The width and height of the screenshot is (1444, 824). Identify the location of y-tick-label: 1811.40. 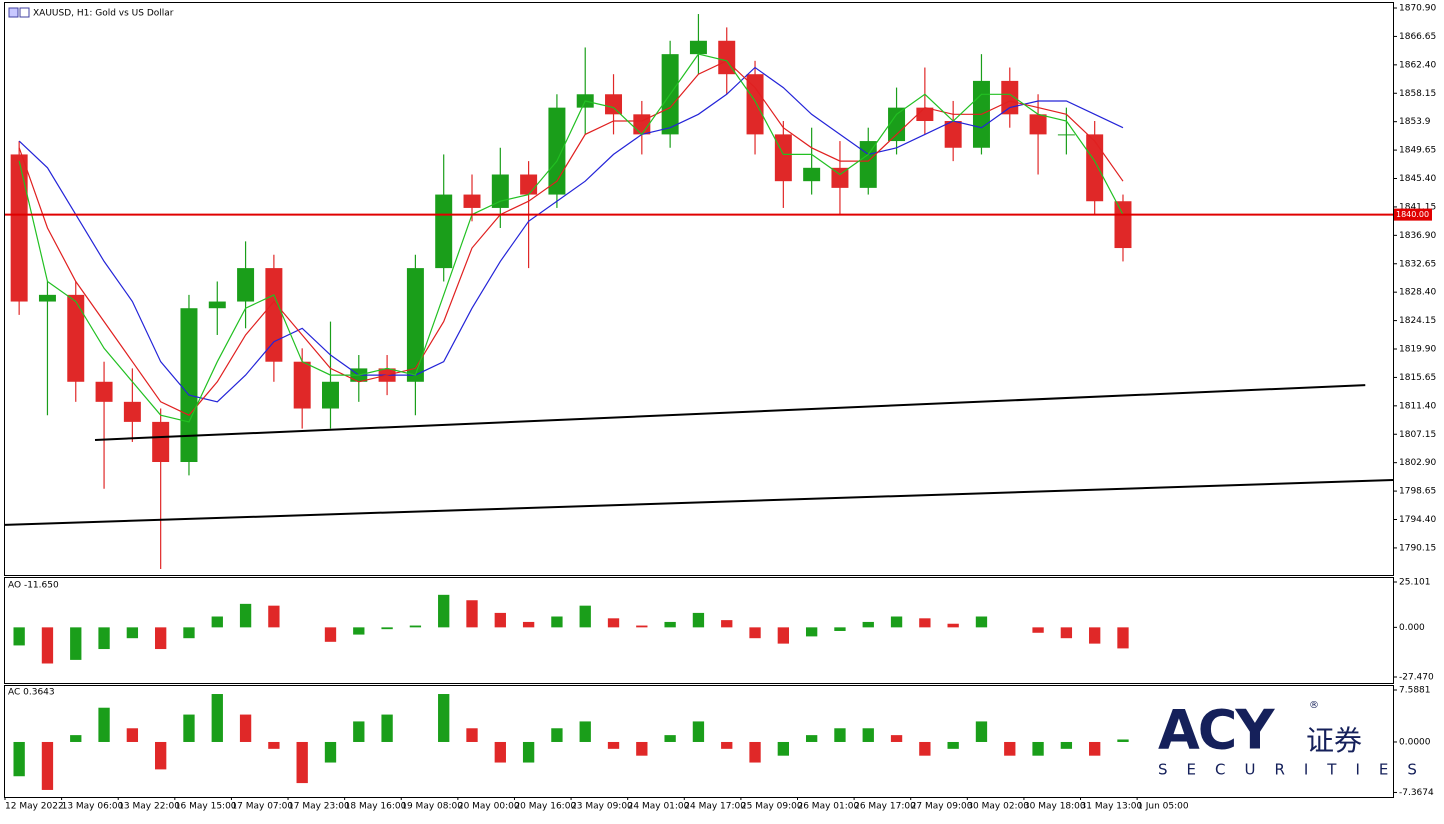
(1417, 406).